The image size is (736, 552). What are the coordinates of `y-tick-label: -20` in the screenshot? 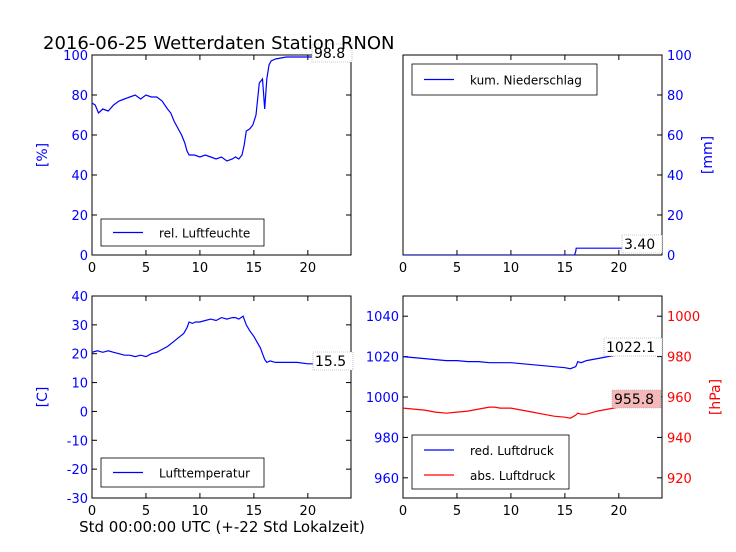 It's located at (77, 470).